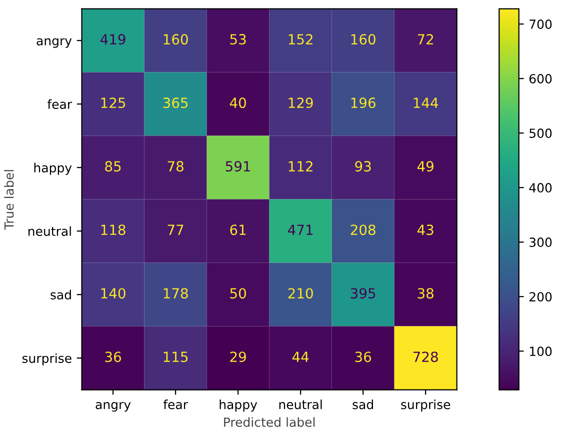 This screenshot has height=438, width=564. I want to click on y-axis-title: True label, so click(9, 200).